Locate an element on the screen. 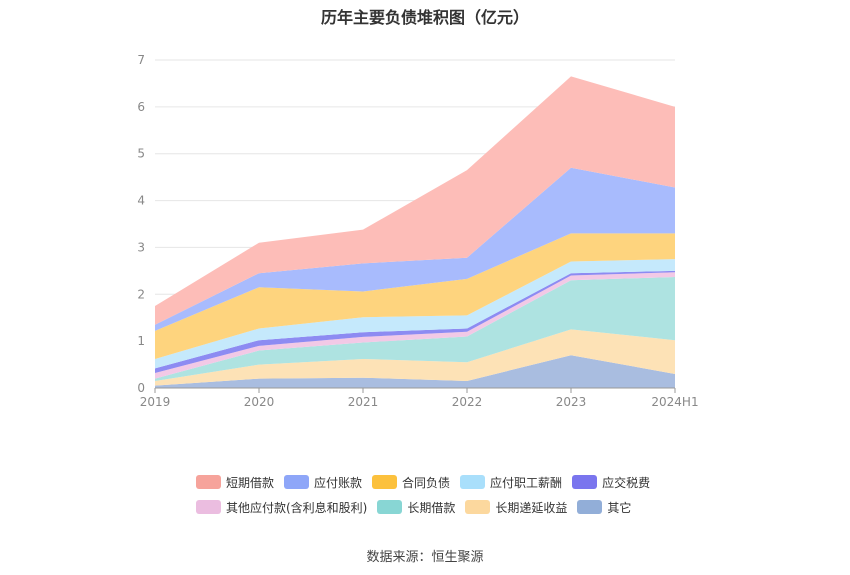  area-应付职工薪酬 is located at coordinates (415, 314).